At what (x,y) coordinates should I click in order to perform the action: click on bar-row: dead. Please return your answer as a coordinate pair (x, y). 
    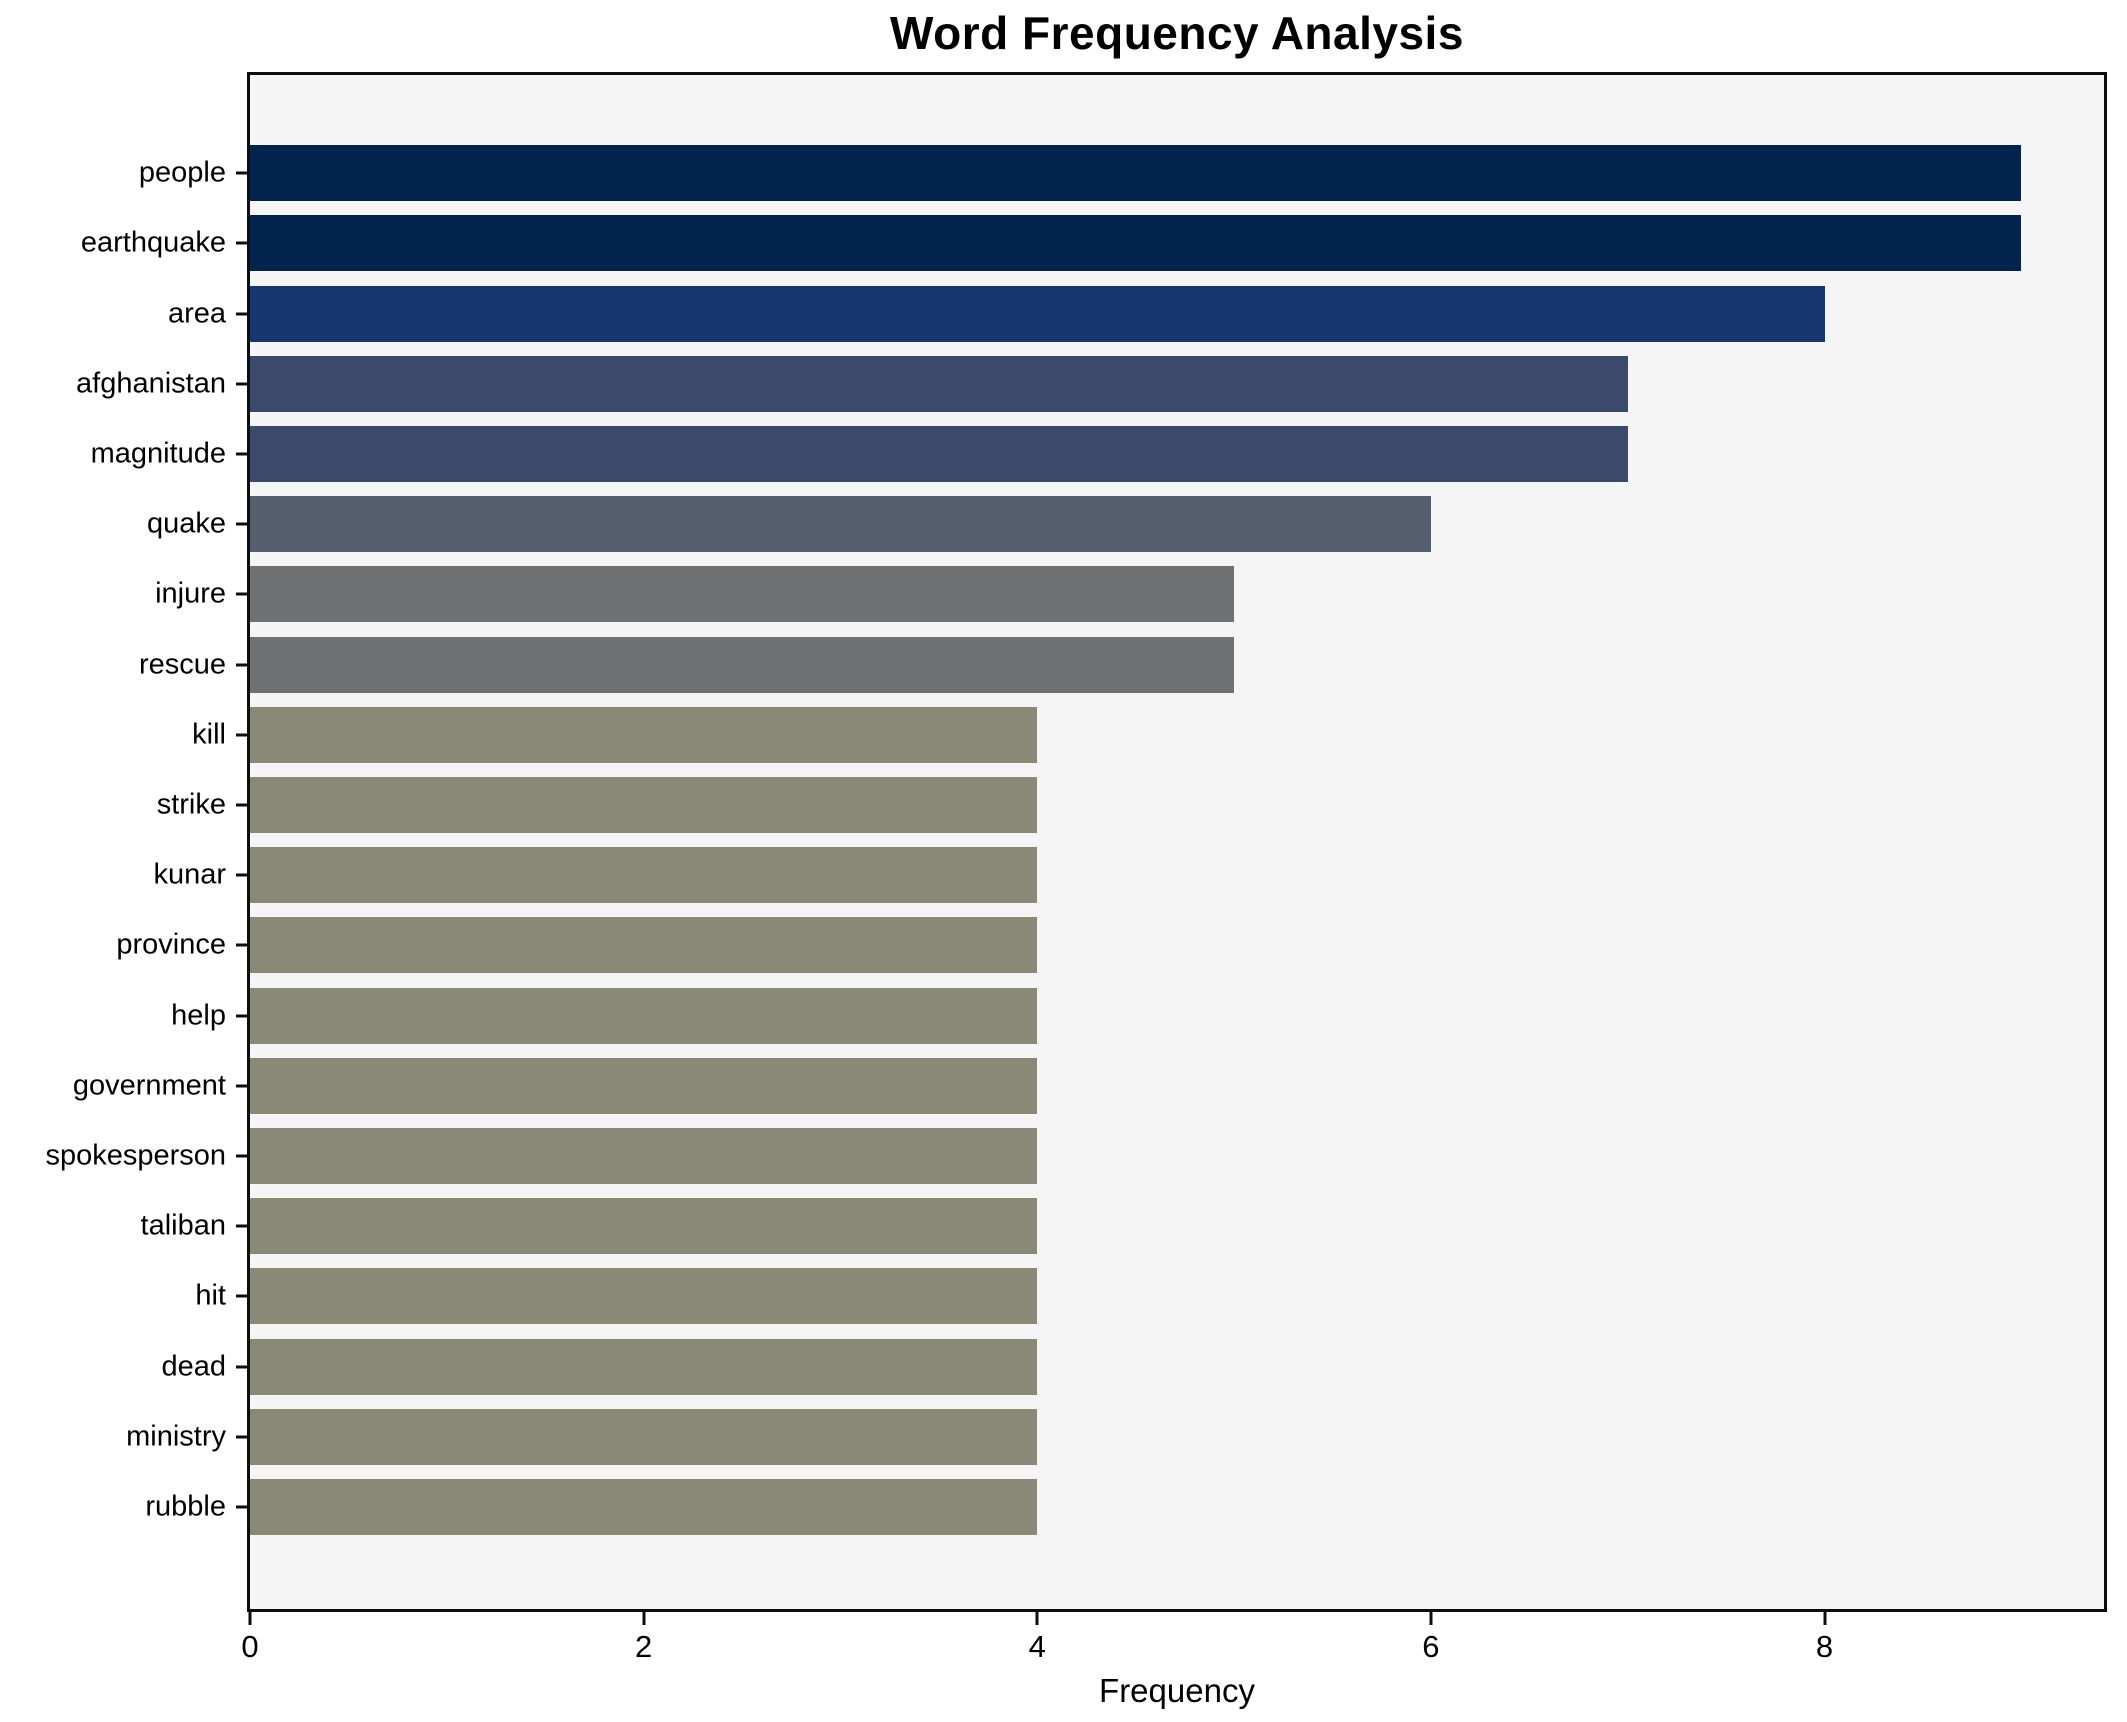
    Looking at the image, I should click on (1132, 1366).